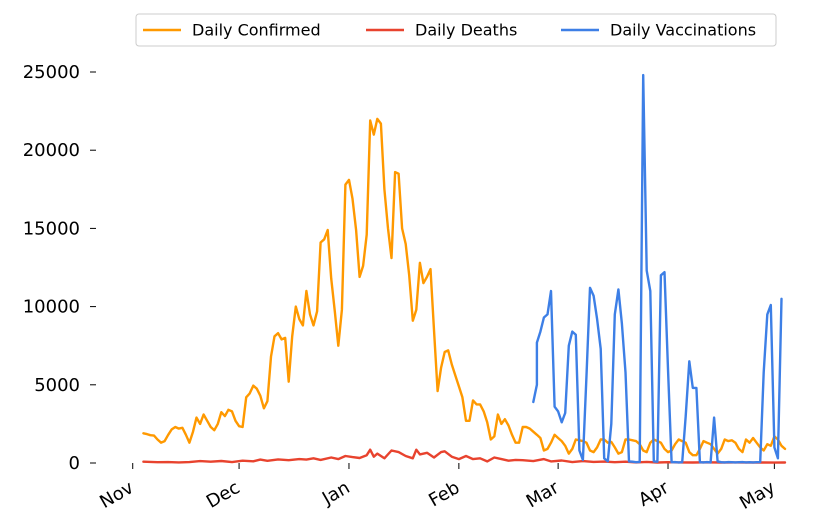  Describe the element at coordinates (466, 30) in the screenshot. I see `legend-label: Daily Deaths` at that location.